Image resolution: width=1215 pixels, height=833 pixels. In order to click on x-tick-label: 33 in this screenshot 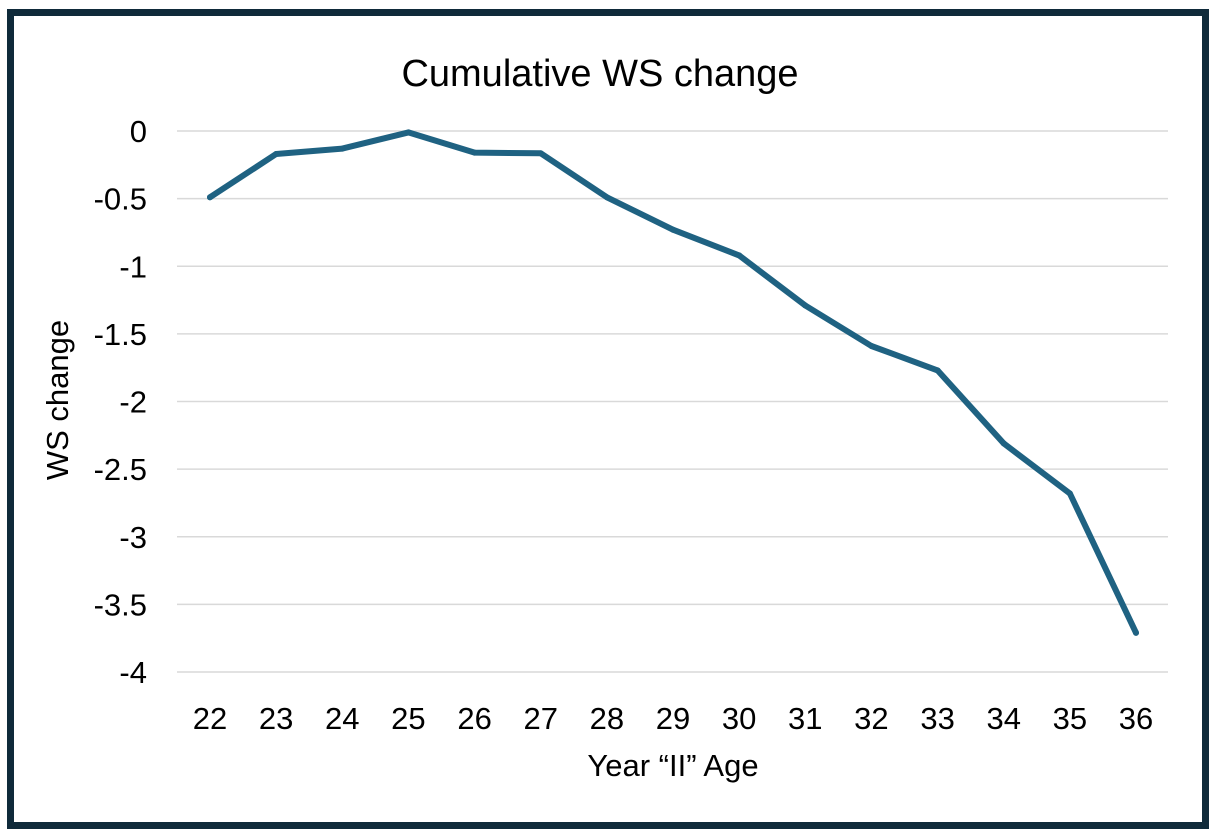, I will do `click(937, 718)`.